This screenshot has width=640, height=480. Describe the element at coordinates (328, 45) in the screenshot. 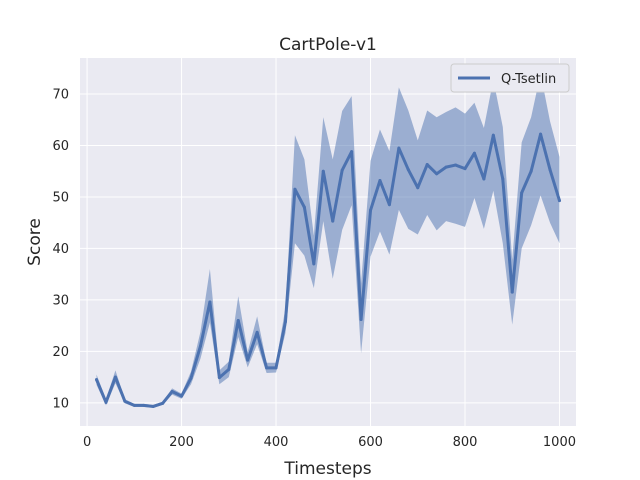

I see `chart-title: CartPole-v1` at that location.